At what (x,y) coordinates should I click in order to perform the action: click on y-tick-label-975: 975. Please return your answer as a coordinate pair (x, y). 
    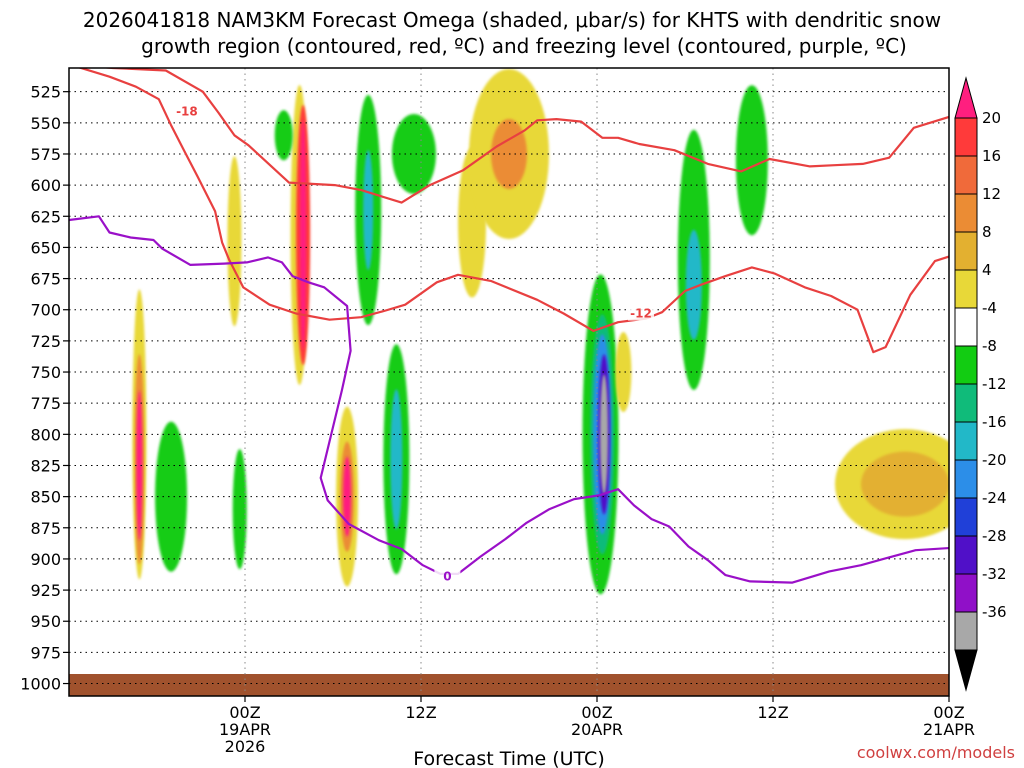
    Looking at the image, I should click on (45, 652).